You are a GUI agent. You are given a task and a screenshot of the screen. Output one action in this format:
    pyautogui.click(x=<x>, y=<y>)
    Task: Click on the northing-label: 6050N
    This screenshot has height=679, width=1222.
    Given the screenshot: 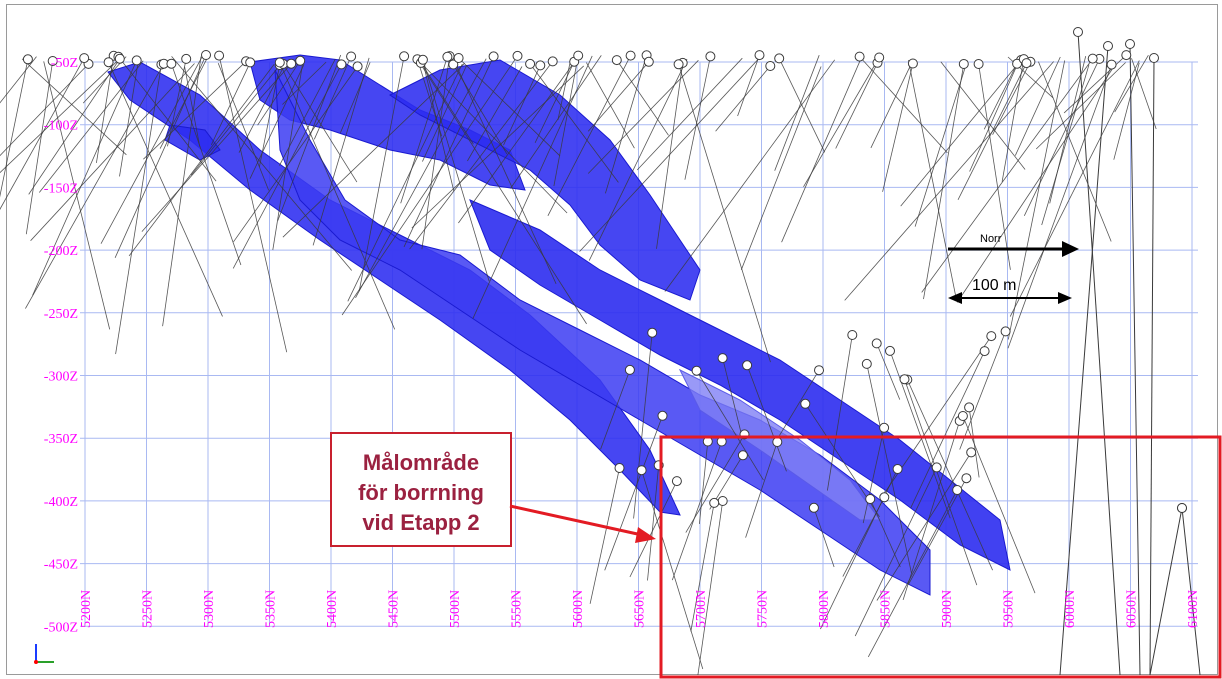 What is the action you would take?
    pyautogui.click(x=1132, y=609)
    